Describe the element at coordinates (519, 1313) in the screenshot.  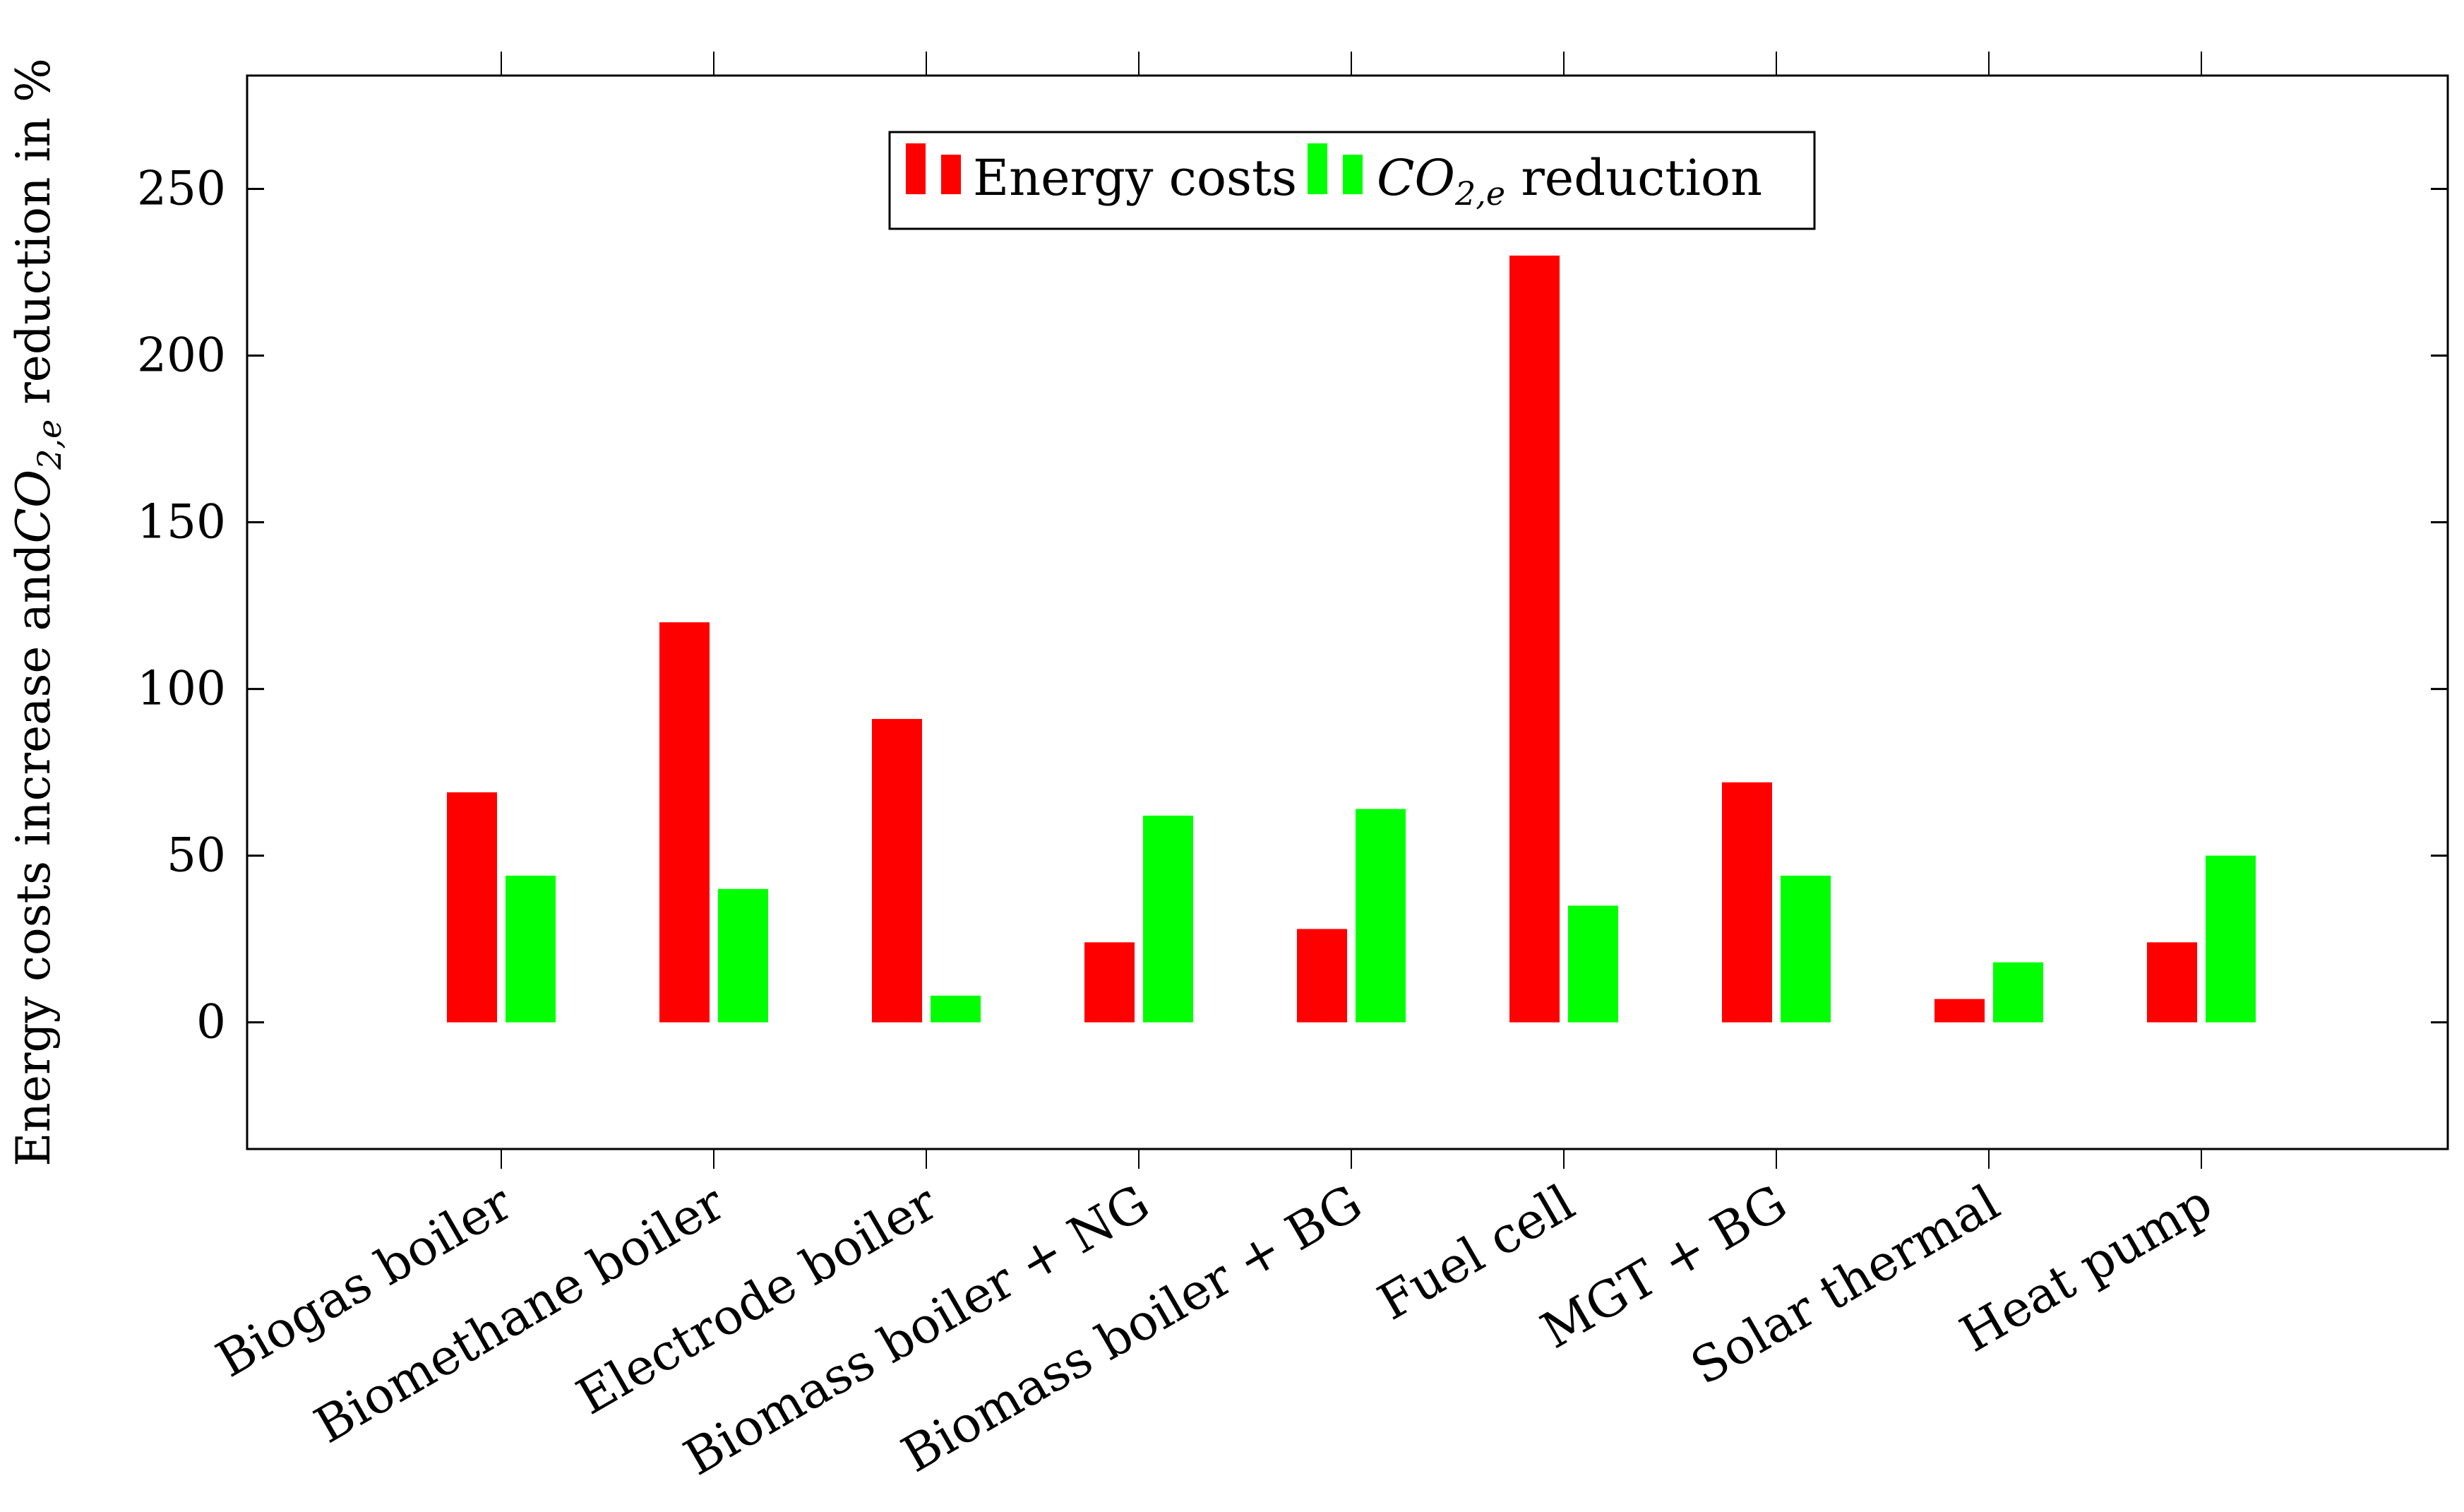
I see `x-category-label: Biomethane boiler` at that location.